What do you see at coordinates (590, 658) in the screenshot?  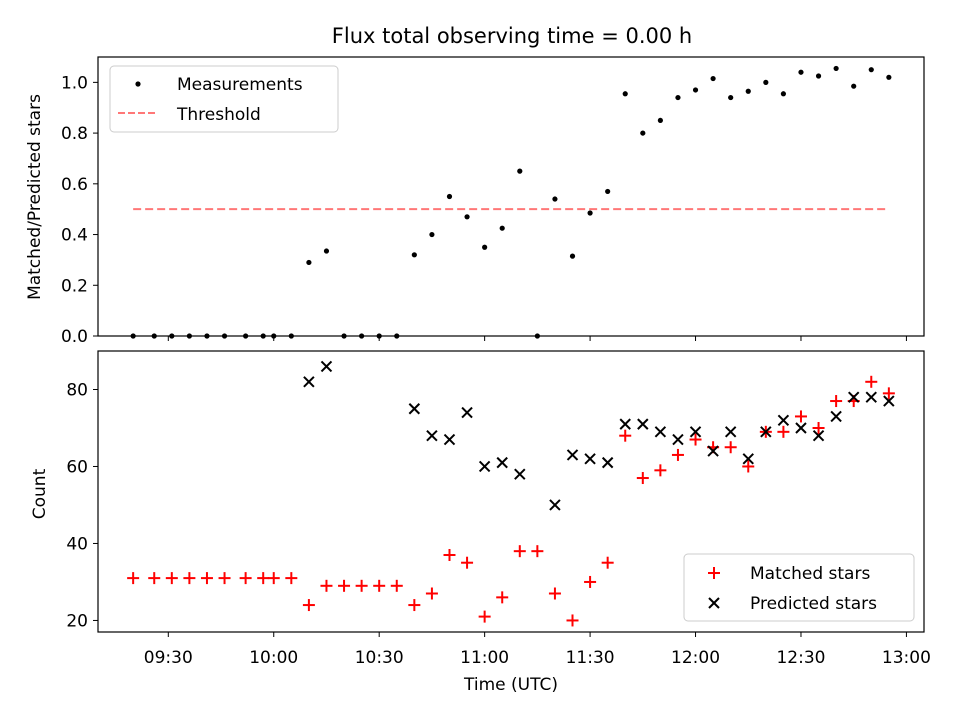 I see `count-x-tick-label: 11:30` at bounding box center [590, 658].